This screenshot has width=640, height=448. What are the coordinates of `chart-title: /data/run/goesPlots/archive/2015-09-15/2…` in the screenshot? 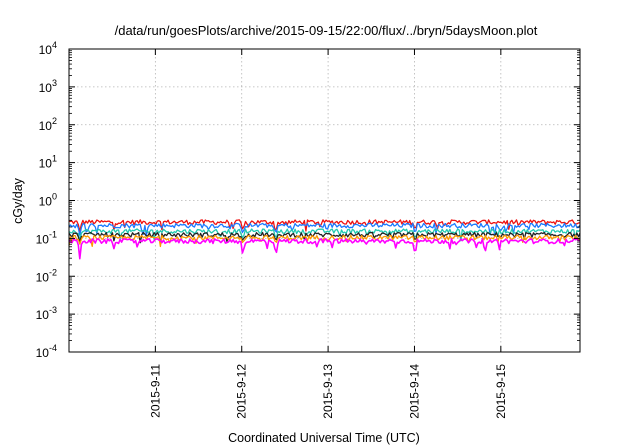 It's located at (326, 30).